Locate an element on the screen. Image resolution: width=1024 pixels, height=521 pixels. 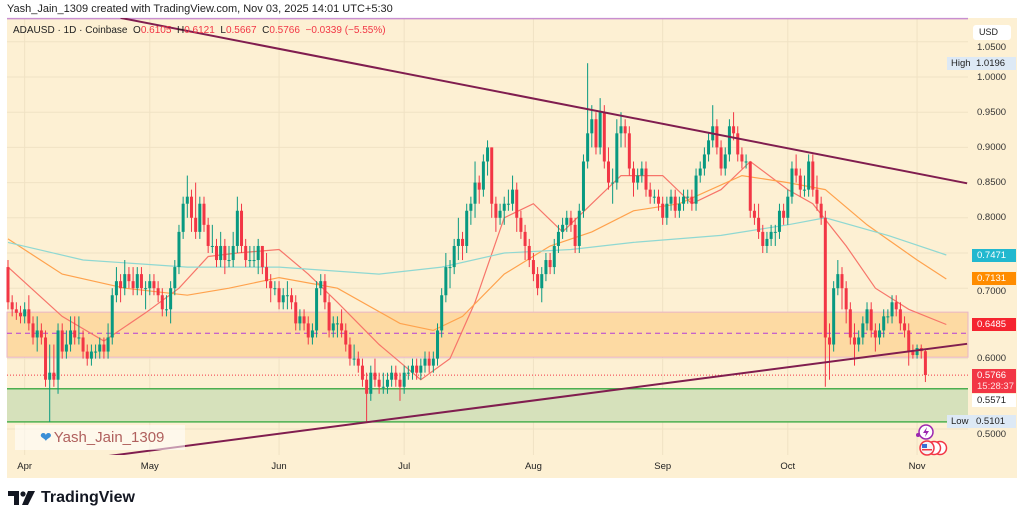
close-value: 0.5766 is located at coordinates (284, 30).